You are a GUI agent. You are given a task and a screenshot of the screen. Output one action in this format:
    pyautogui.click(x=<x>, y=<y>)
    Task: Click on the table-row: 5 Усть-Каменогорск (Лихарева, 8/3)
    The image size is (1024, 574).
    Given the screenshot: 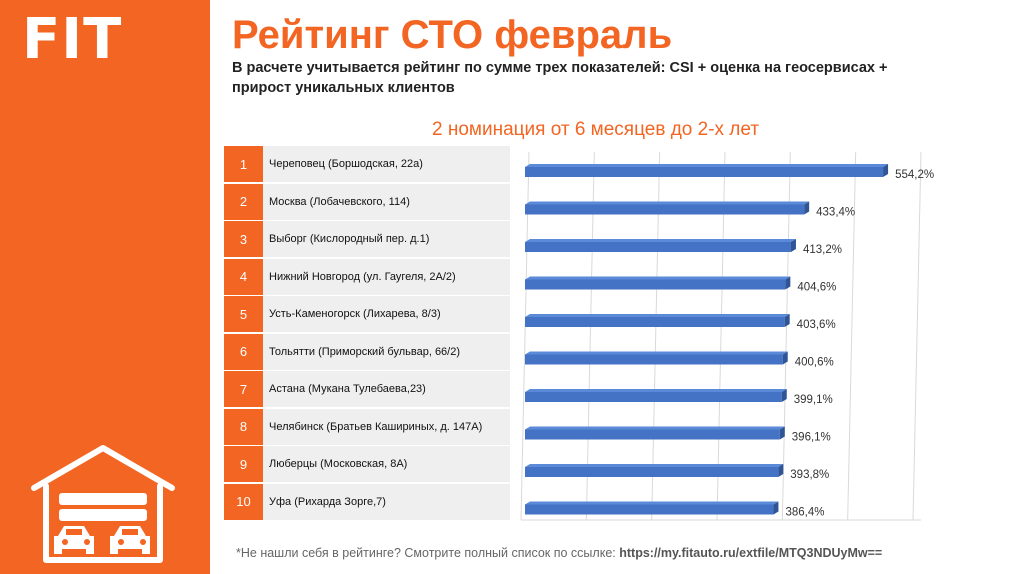 What is the action you would take?
    pyautogui.click(x=367, y=314)
    